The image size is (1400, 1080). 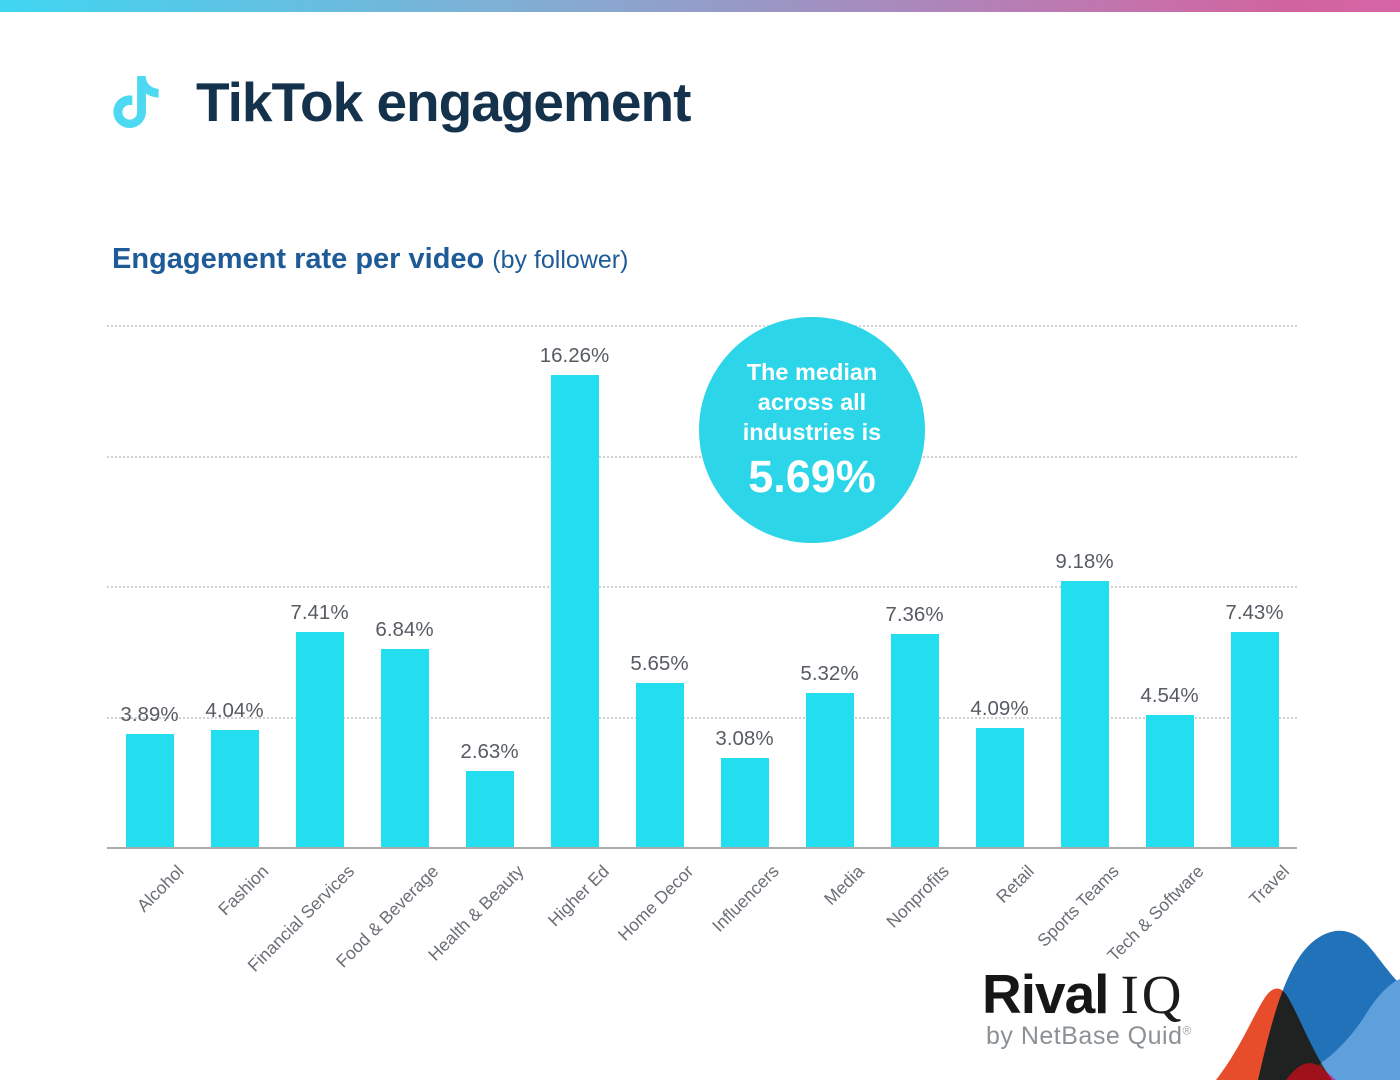 I want to click on bar-travel, so click(x=1254, y=739).